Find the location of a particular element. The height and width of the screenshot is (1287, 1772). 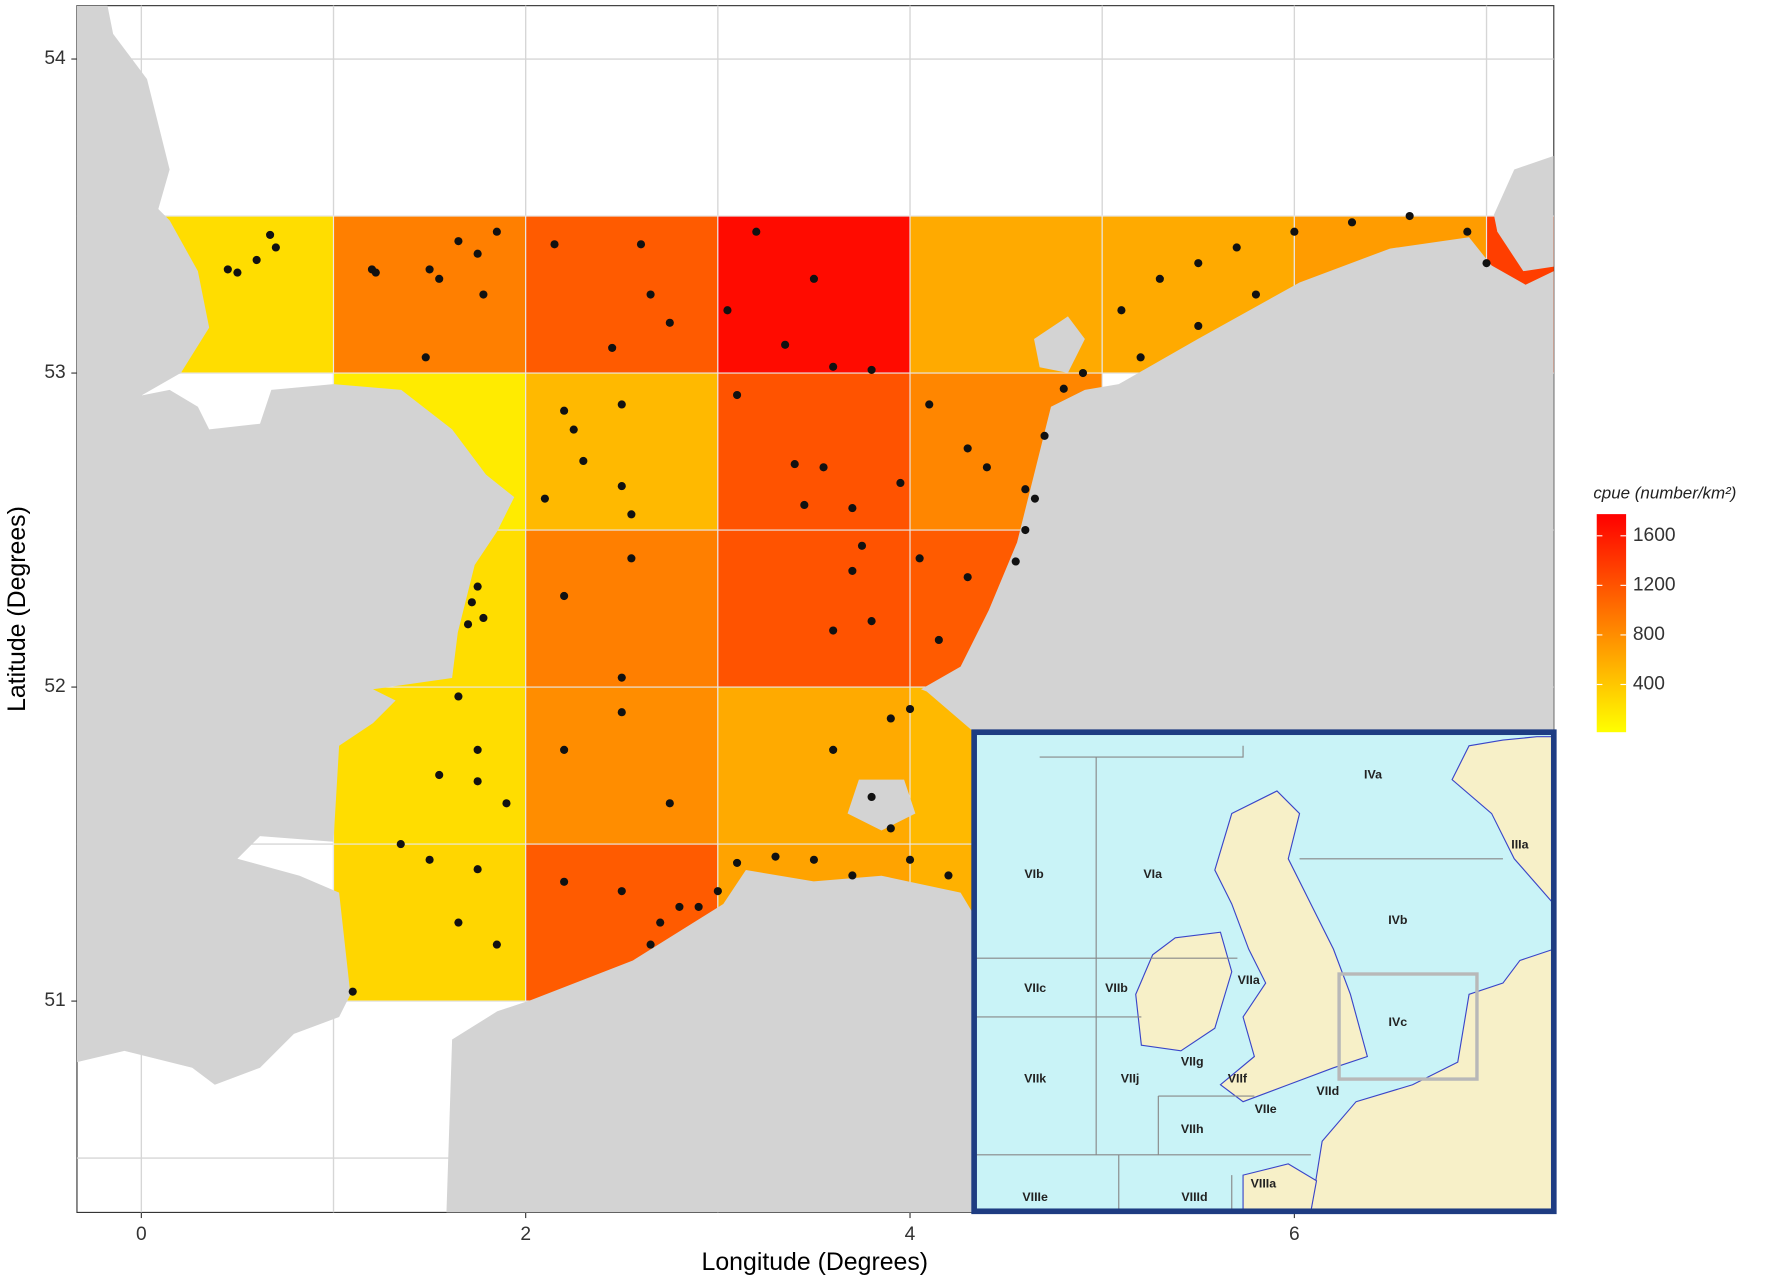

inset-label: VIIj is located at coordinates (1130, 1078).